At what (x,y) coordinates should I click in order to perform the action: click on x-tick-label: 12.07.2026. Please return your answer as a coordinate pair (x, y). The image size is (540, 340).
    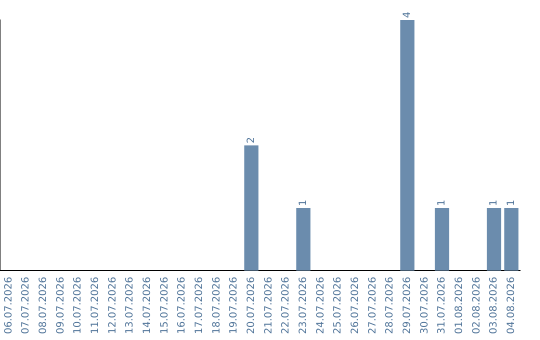
    Looking at the image, I should click on (112, 305).